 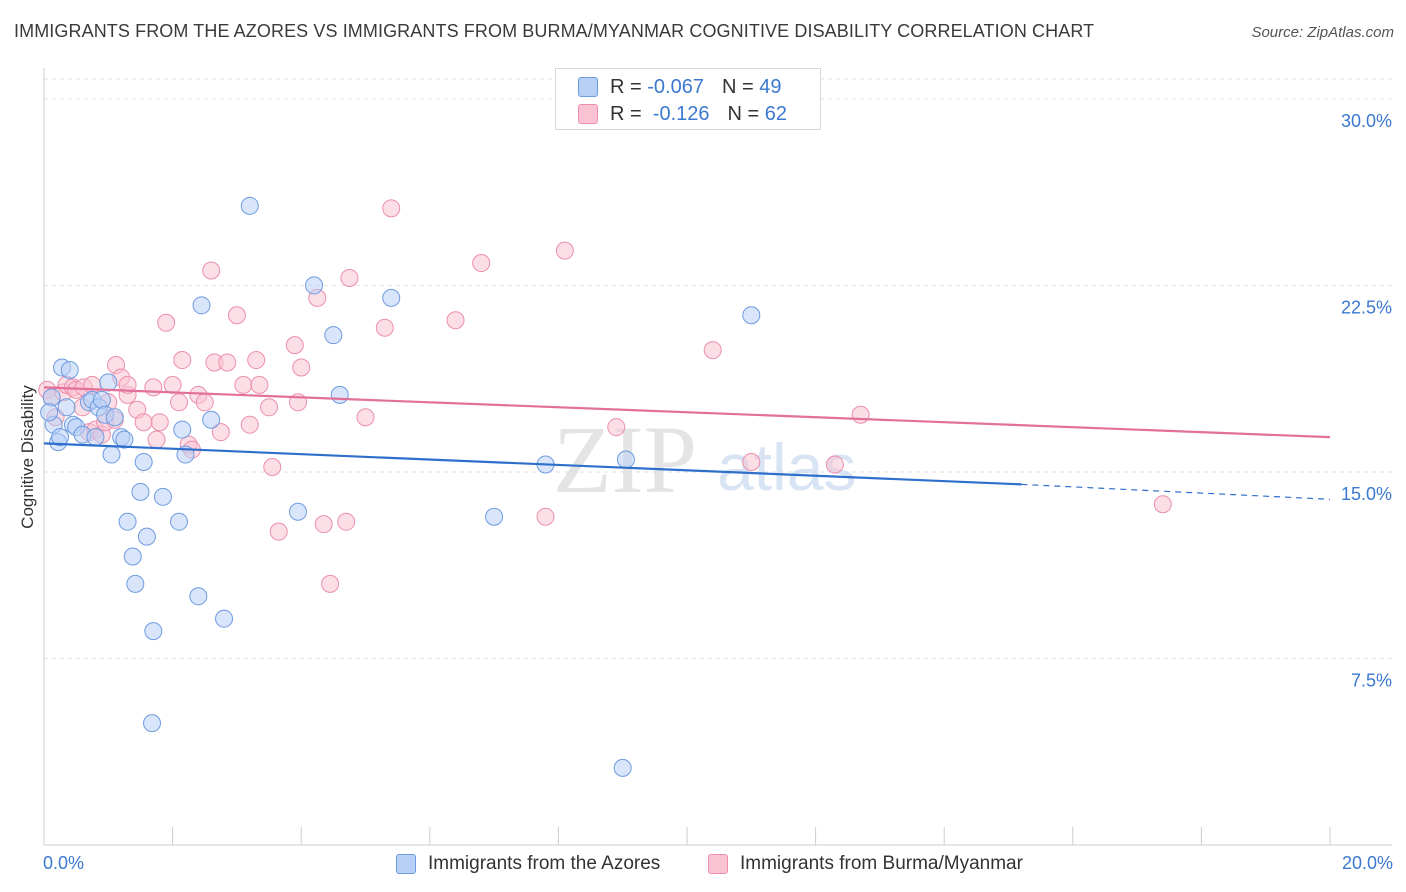 I want to click on azores-r-label: R =, so click(x=629, y=86).